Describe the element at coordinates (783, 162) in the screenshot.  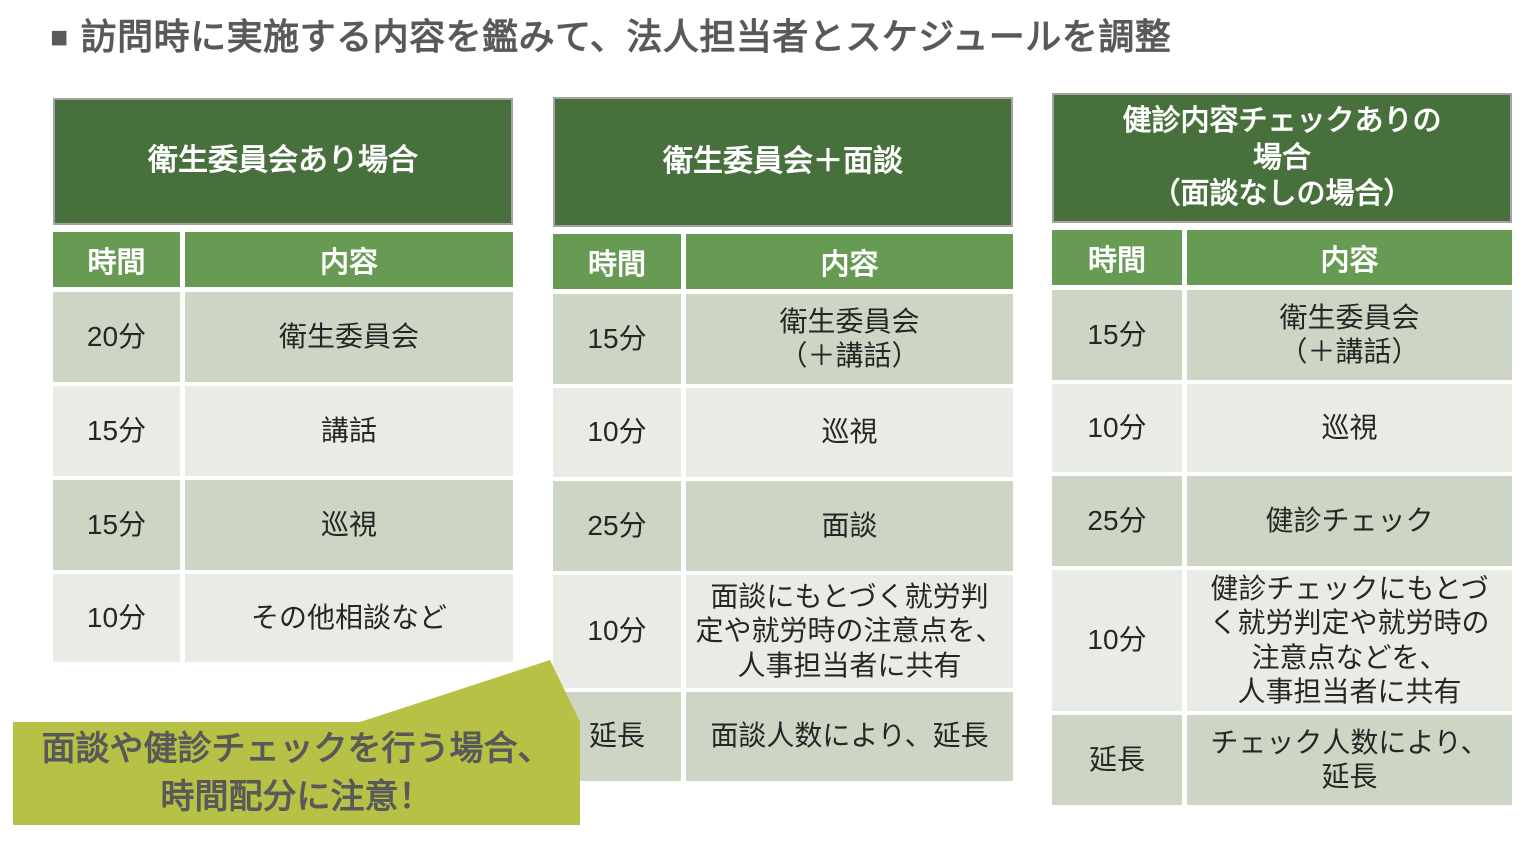
I see `table-title: 衛生委員会＋面談` at that location.